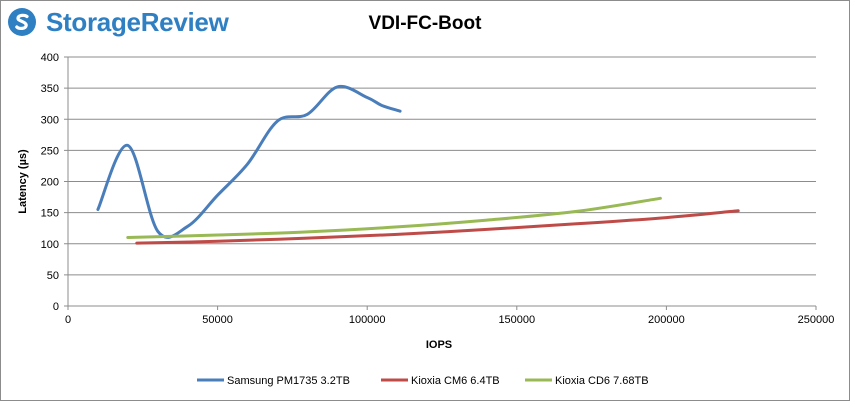  Describe the element at coordinates (23, 181) in the screenshot. I see `y-axis-label: Latency (µs)` at that location.